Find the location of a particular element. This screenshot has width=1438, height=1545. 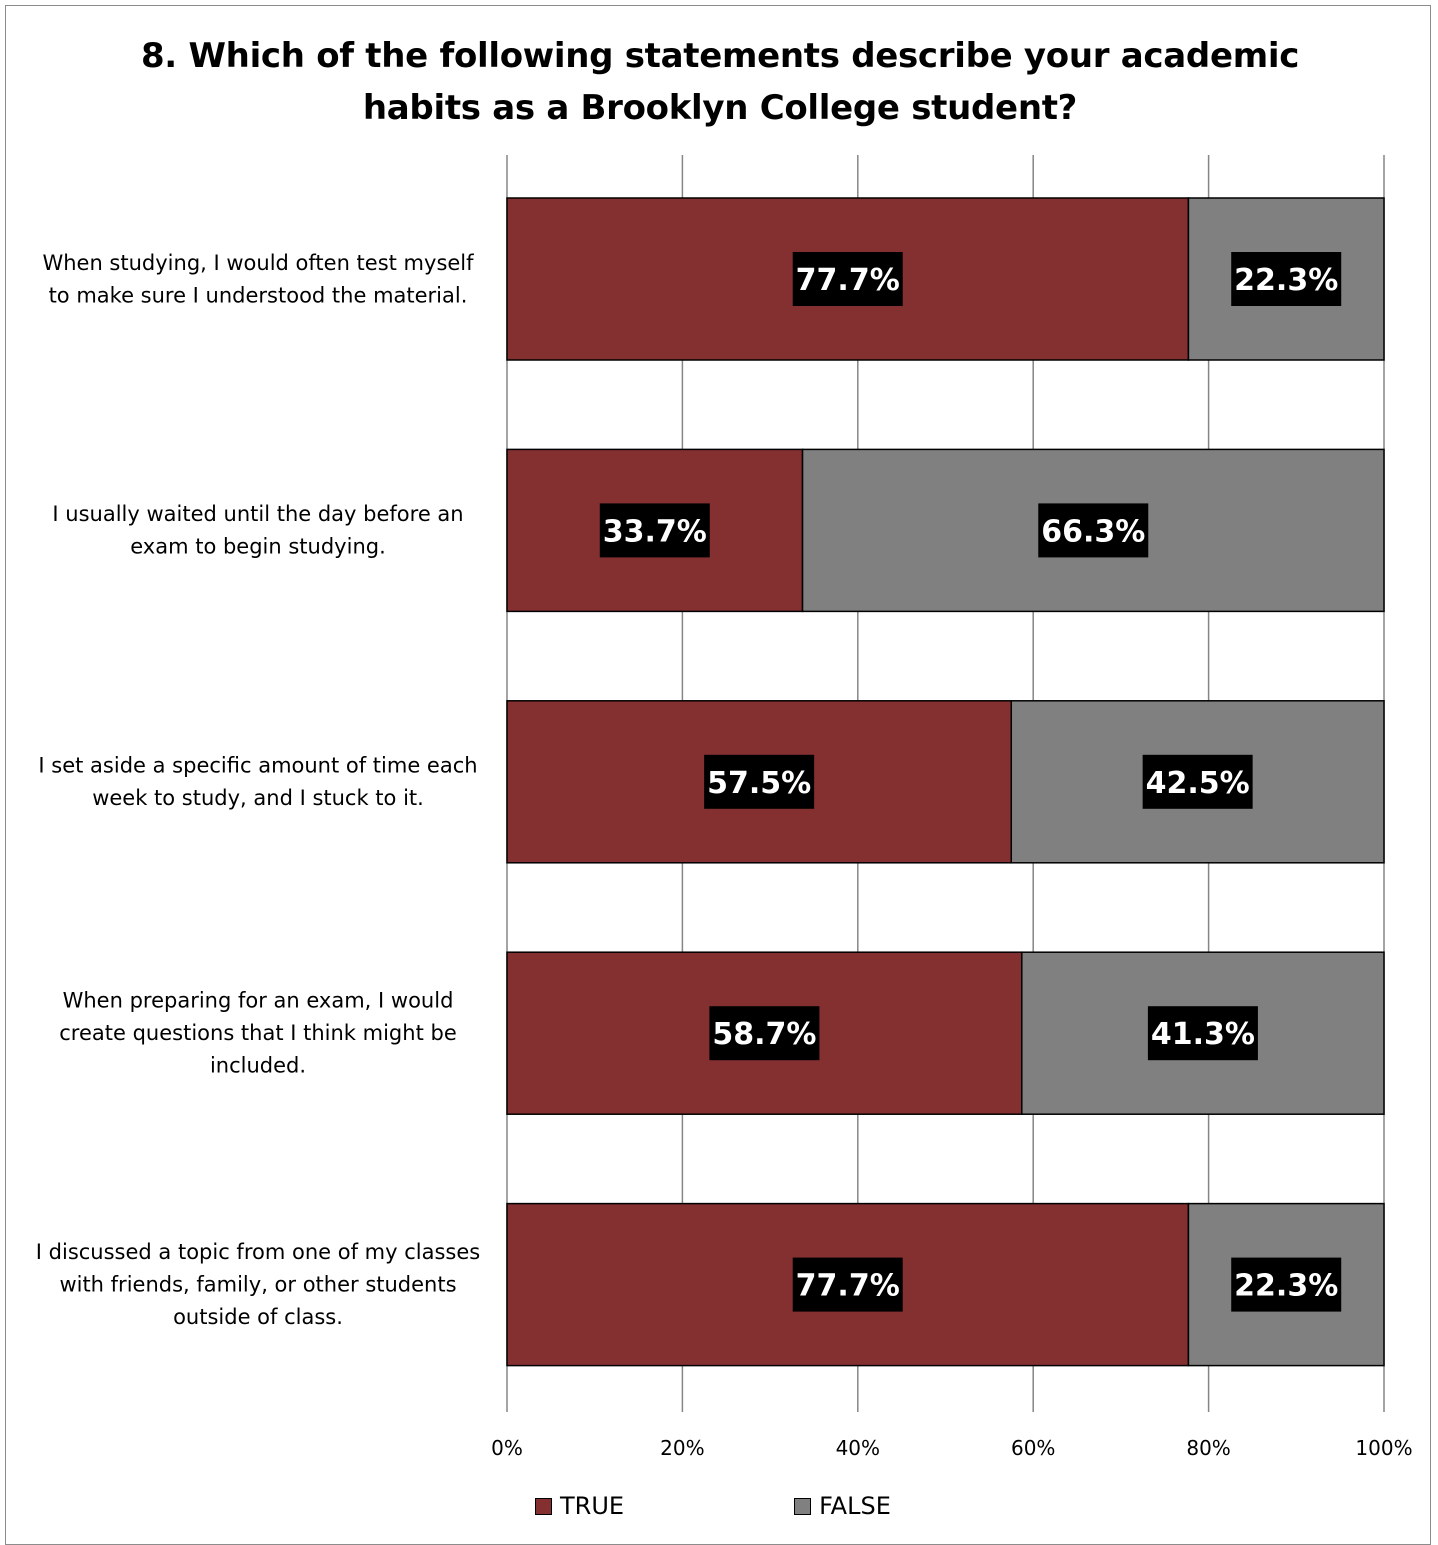

legend-swatch-true is located at coordinates (543, 1506).